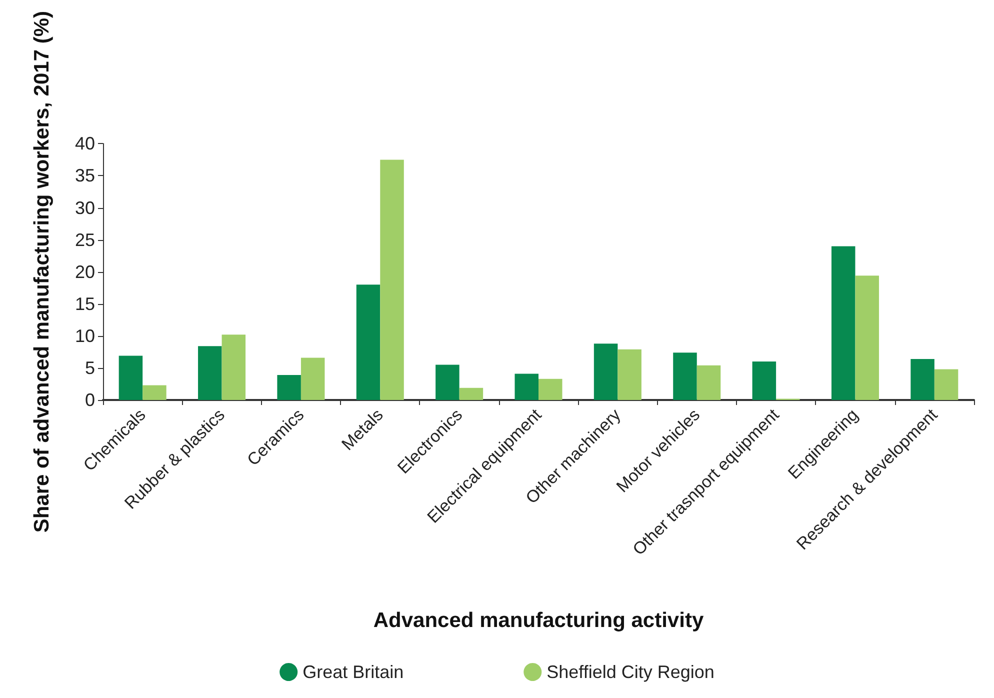 This screenshot has width=994, height=698. What do you see at coordinates (84, 144) in the screenshot?
I see `y-tick-label: 40` at bounding box center [84, 144].